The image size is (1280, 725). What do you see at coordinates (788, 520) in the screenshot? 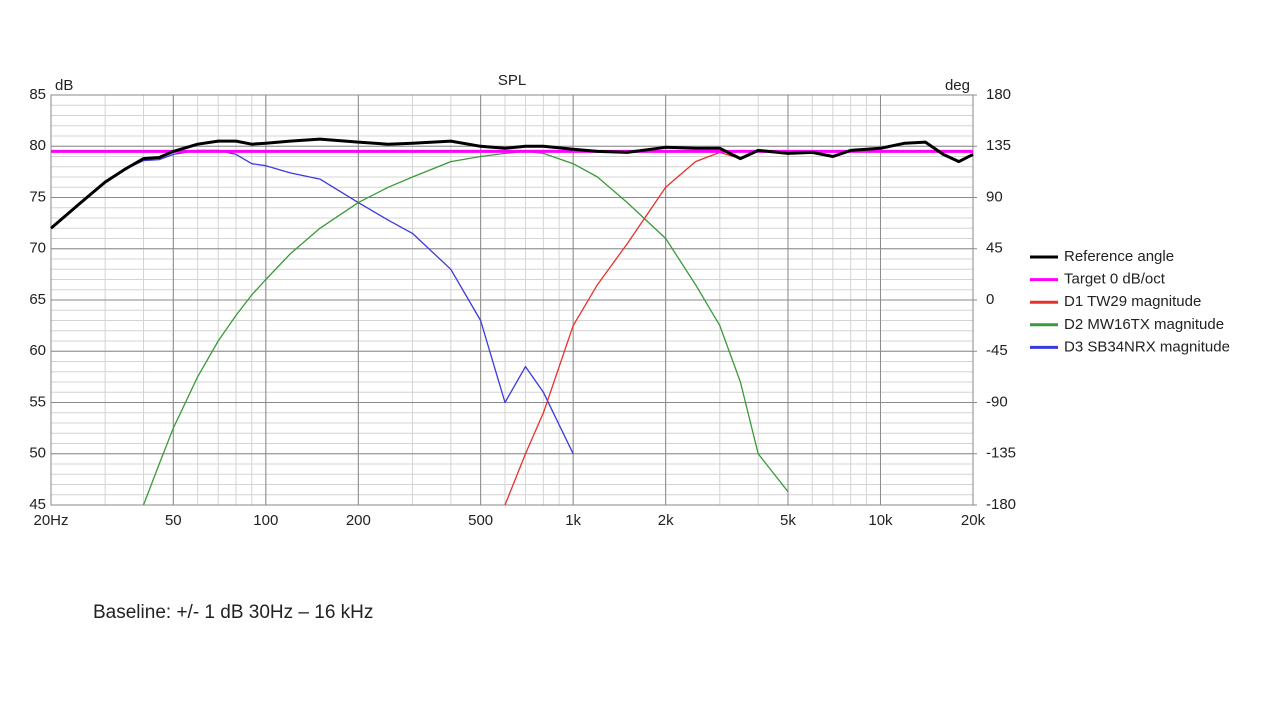
I see `x-tick-label: 5k` at bounding box center [788, 520].